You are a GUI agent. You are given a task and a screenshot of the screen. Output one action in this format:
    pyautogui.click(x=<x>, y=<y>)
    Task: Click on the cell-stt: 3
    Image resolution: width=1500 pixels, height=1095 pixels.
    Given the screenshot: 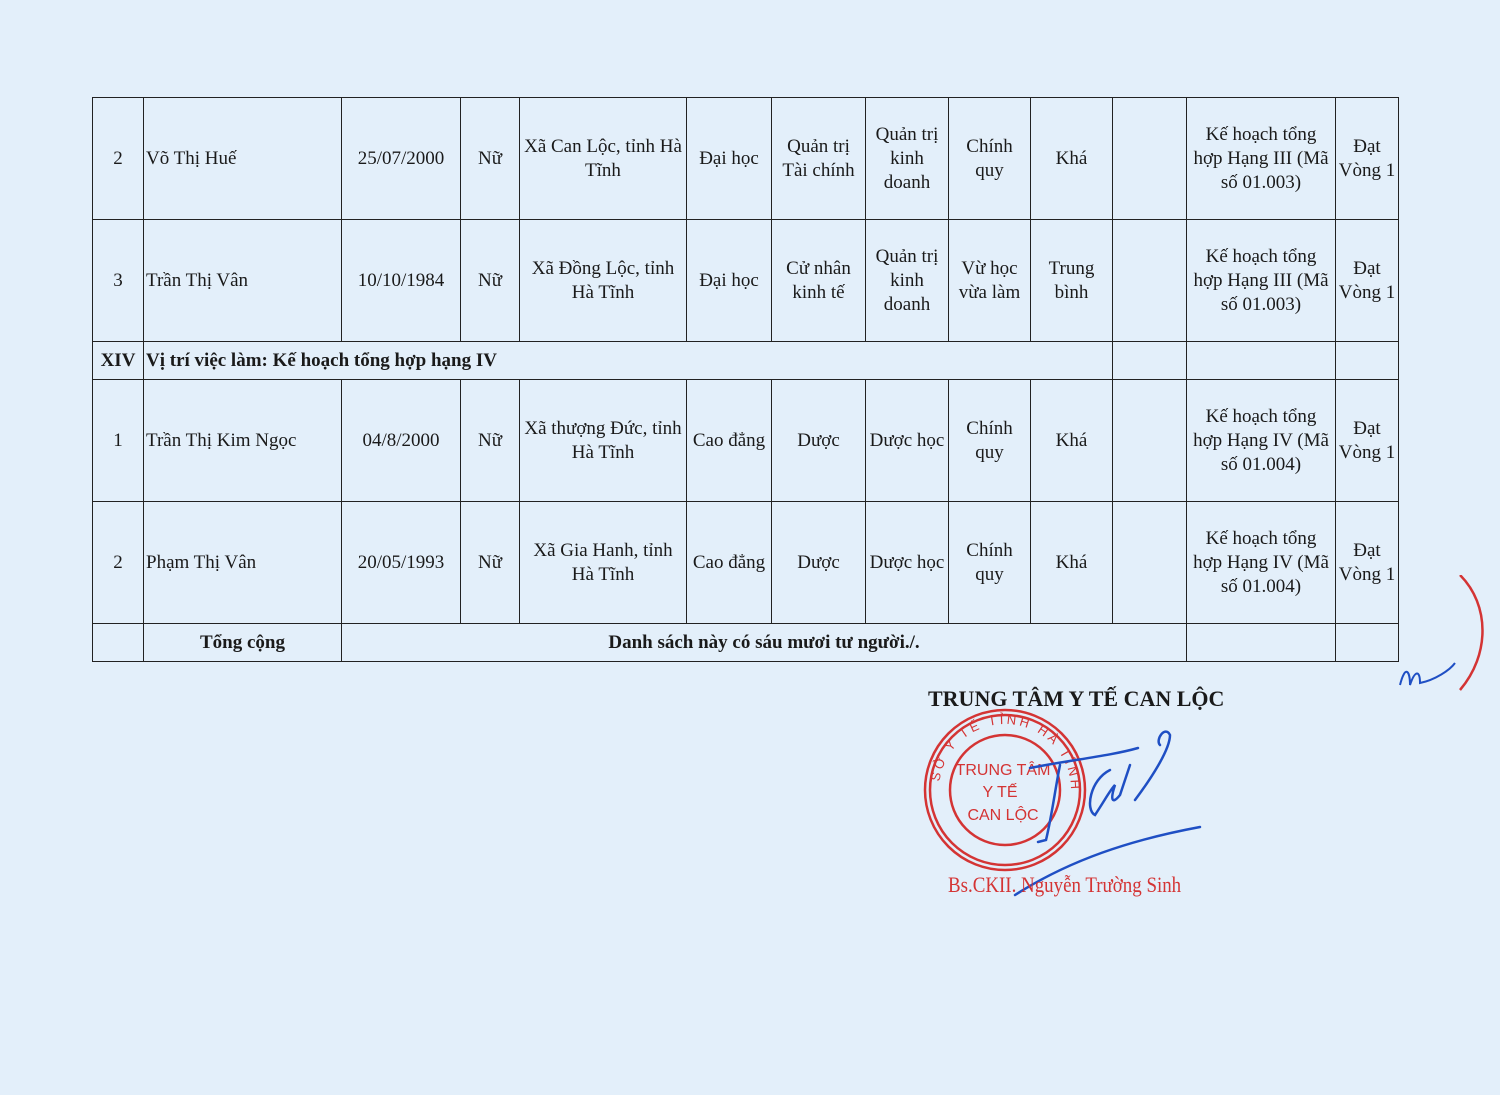 What is the action you would take?
    pyautogui.click(x=118, y=280)
    